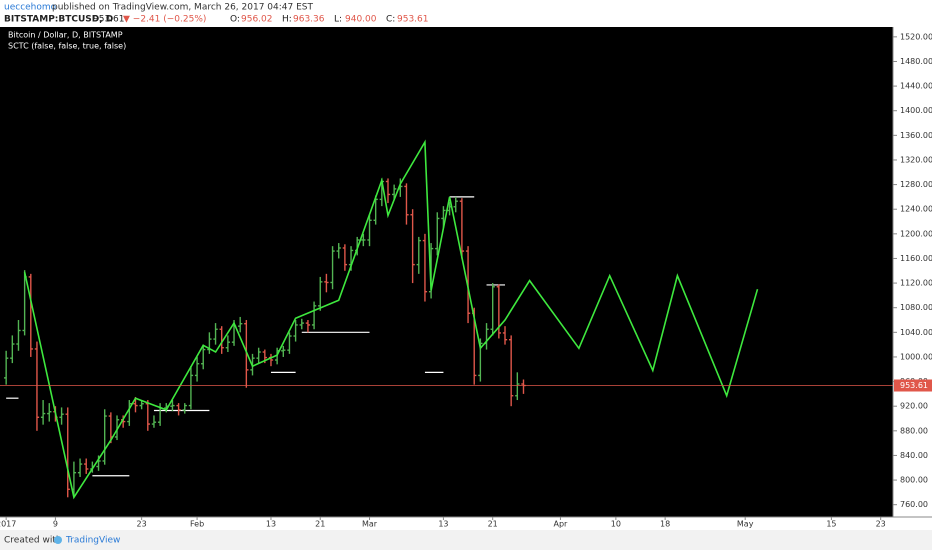  Describe the element at coordinates (109, 20) in the screenshot. I see `price: 953.61` at that location.